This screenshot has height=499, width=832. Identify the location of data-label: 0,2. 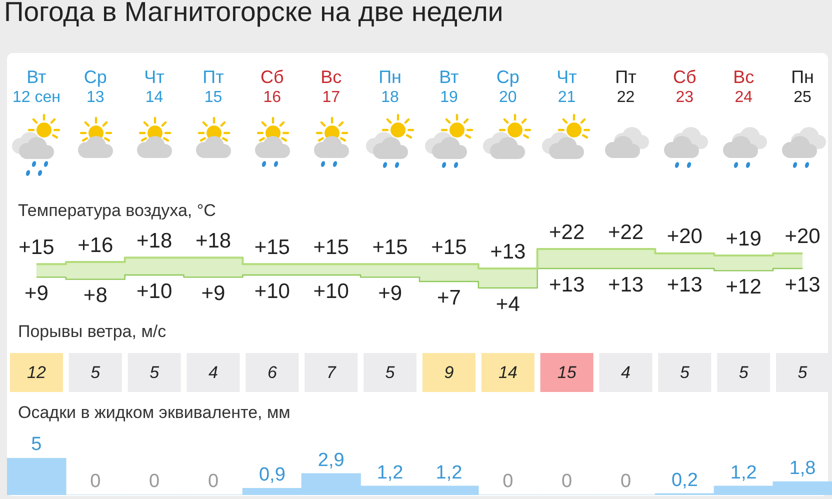
(684, 480).